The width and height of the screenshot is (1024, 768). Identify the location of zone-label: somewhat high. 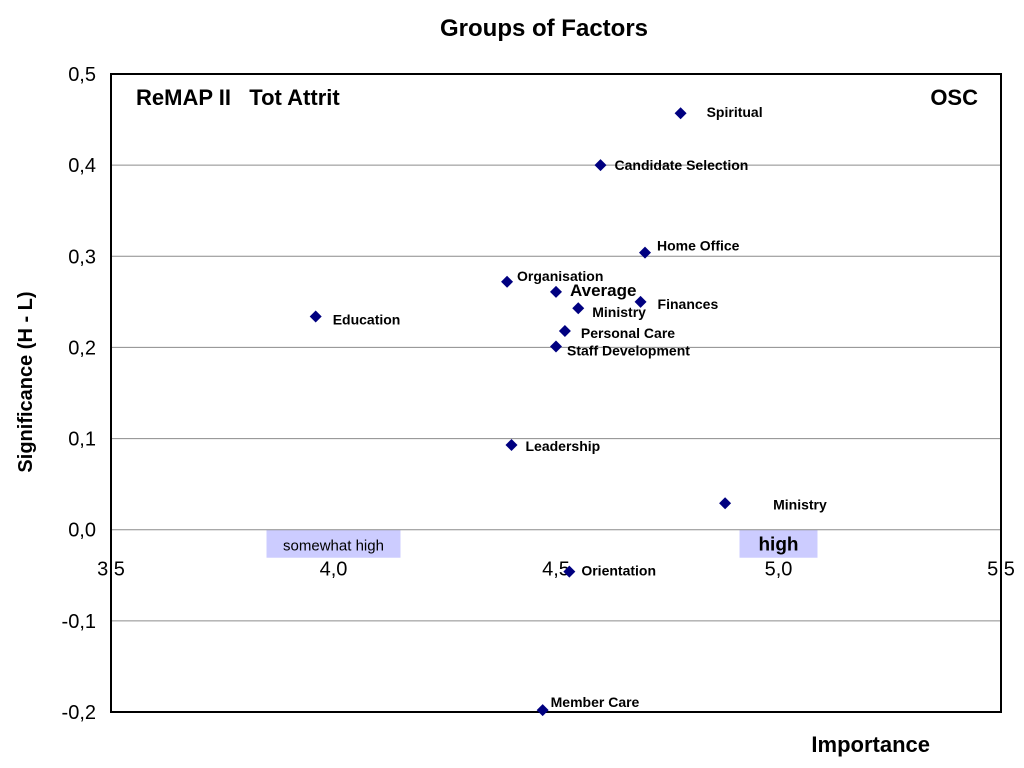
(333, 546).